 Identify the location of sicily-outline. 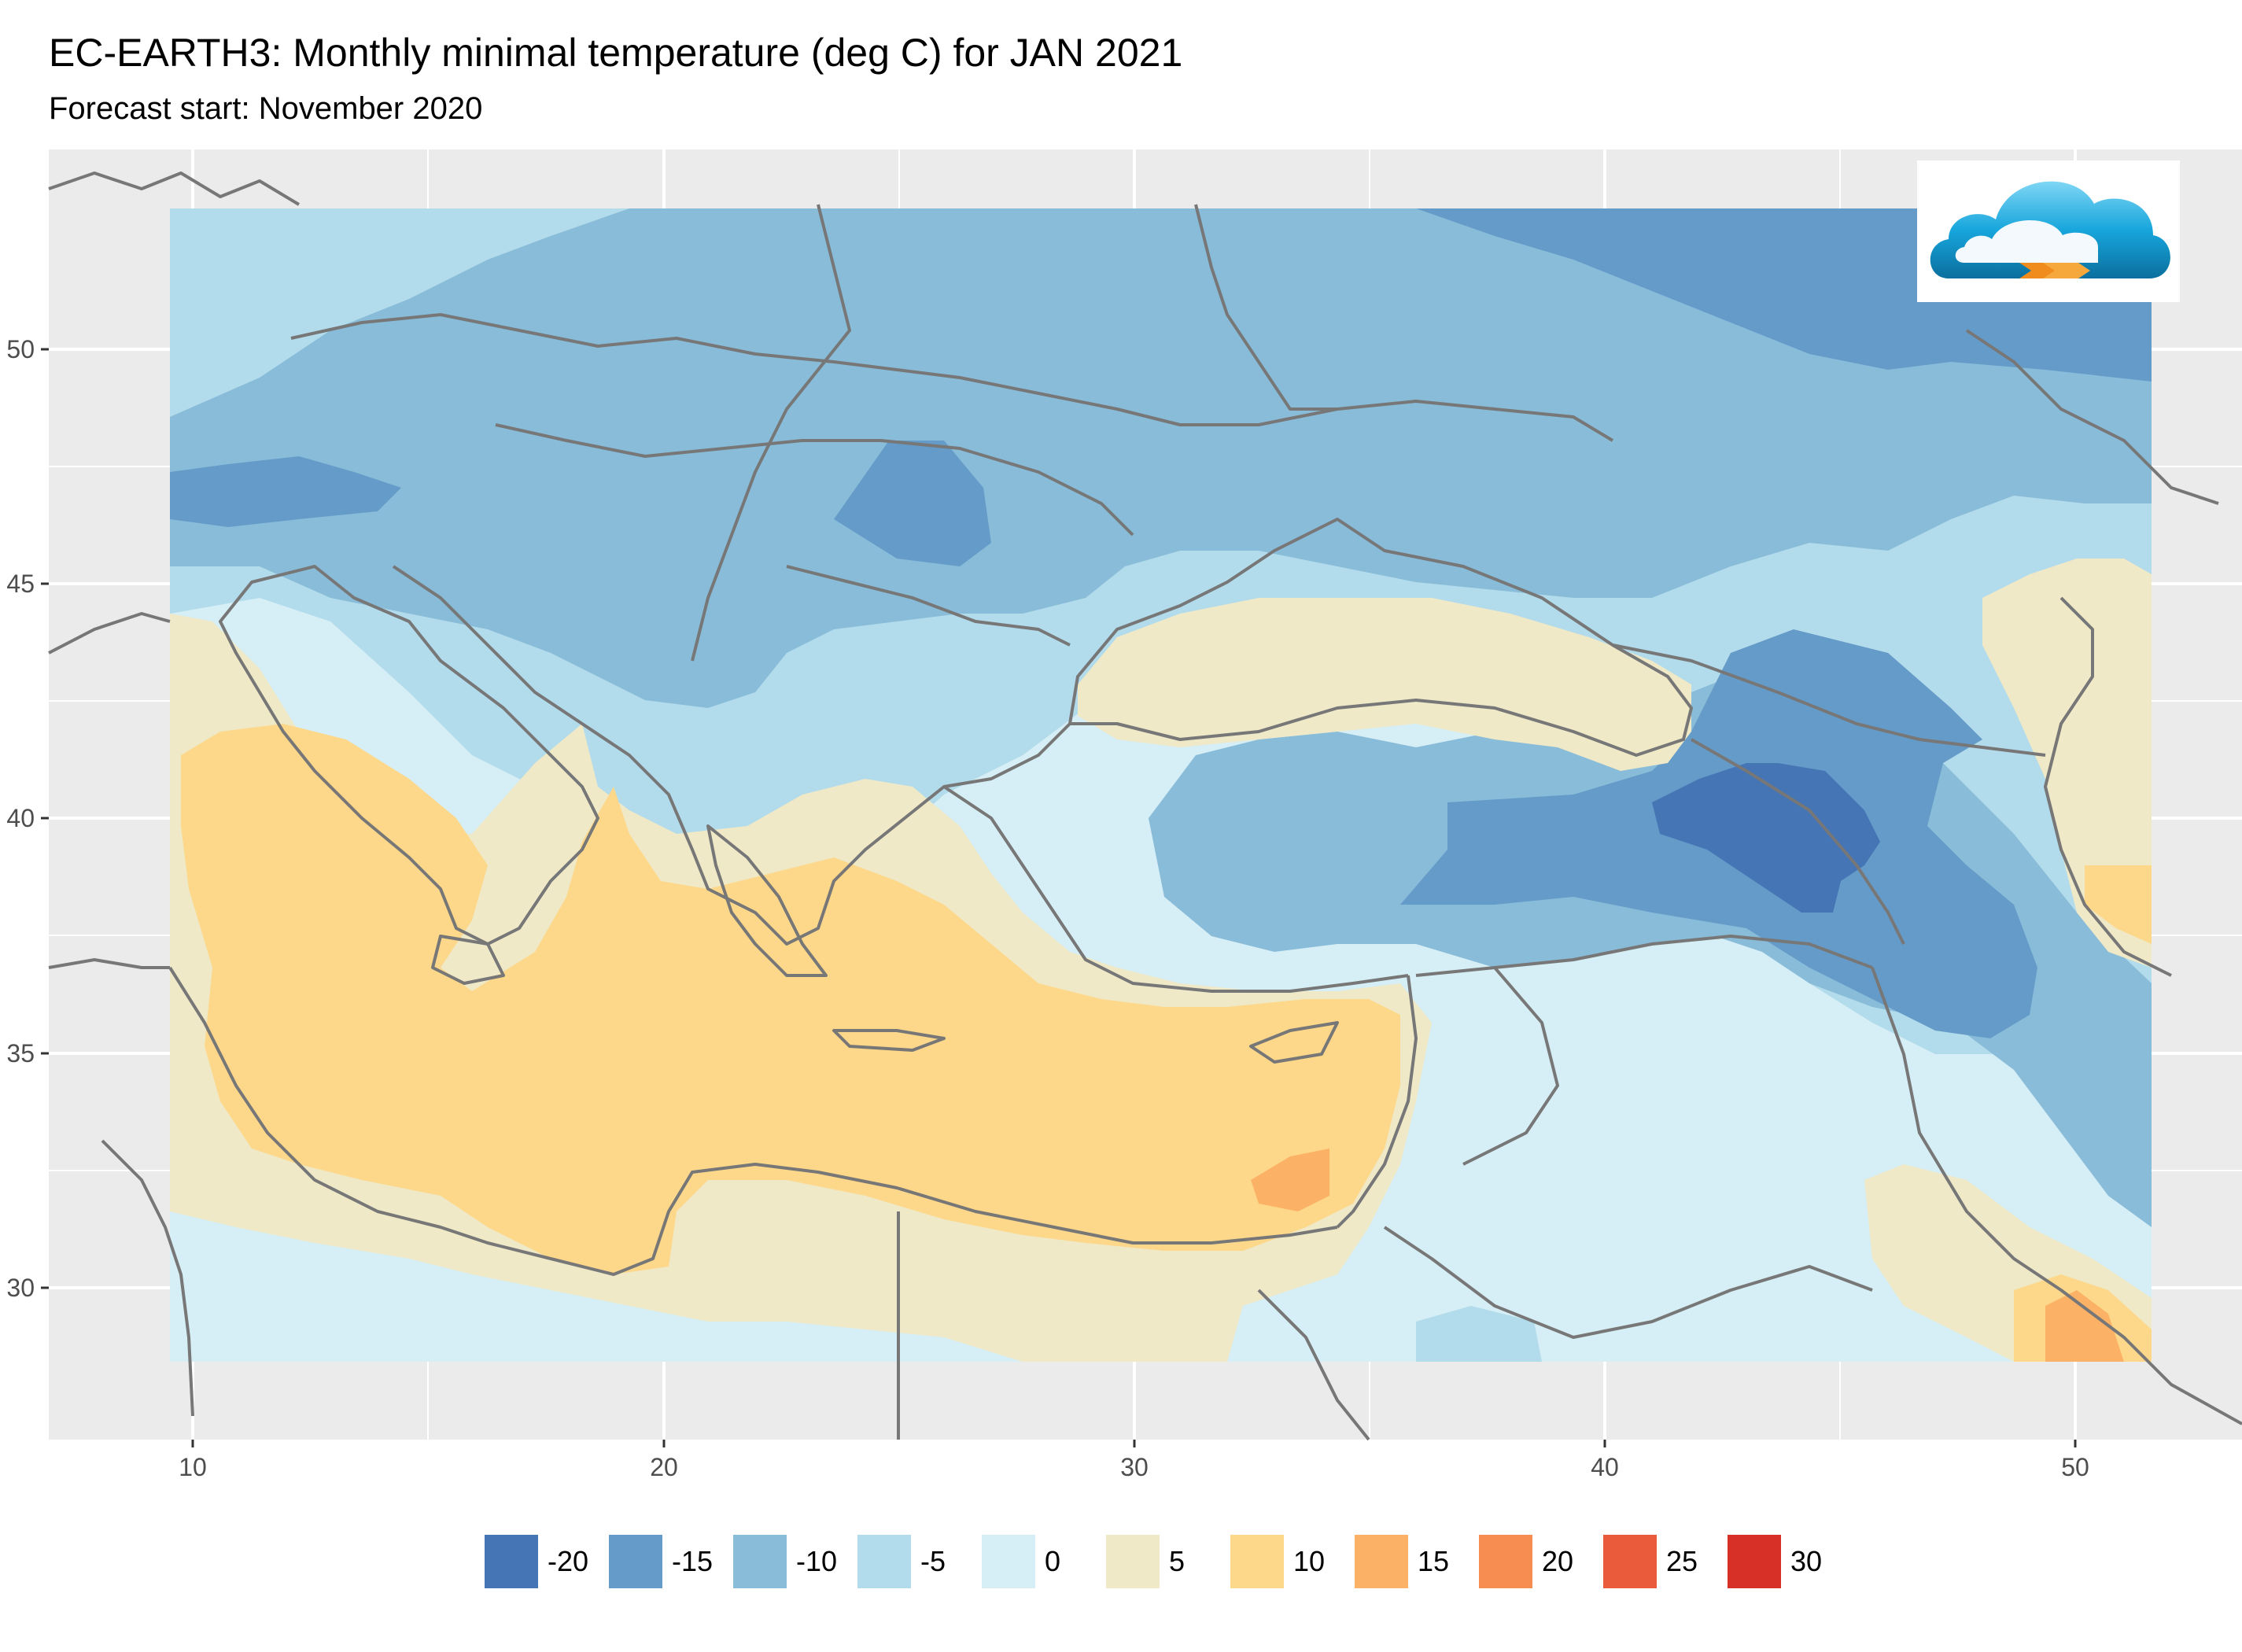
(468, 960).